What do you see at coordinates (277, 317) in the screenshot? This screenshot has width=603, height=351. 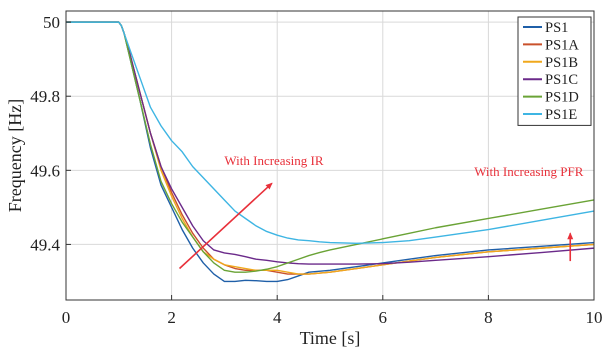 I see `x-tick-label: 4` at bounding box center [277, 317].